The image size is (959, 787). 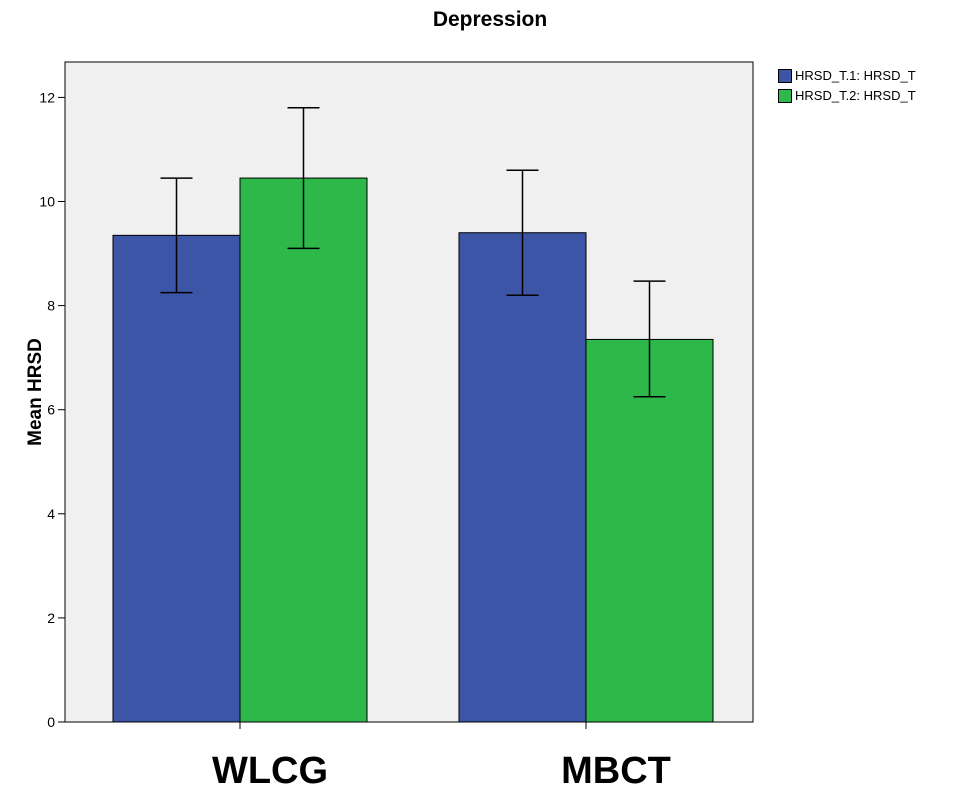 I want to click on chart-title: Depression, so click(x=490, y=19).